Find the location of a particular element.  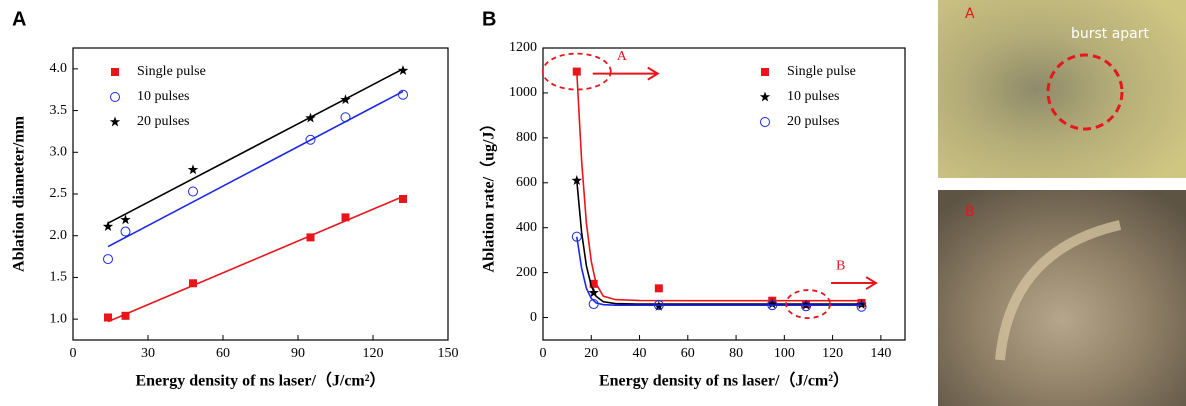

x-tick-label: 20 is located at coordinates (591, 353).